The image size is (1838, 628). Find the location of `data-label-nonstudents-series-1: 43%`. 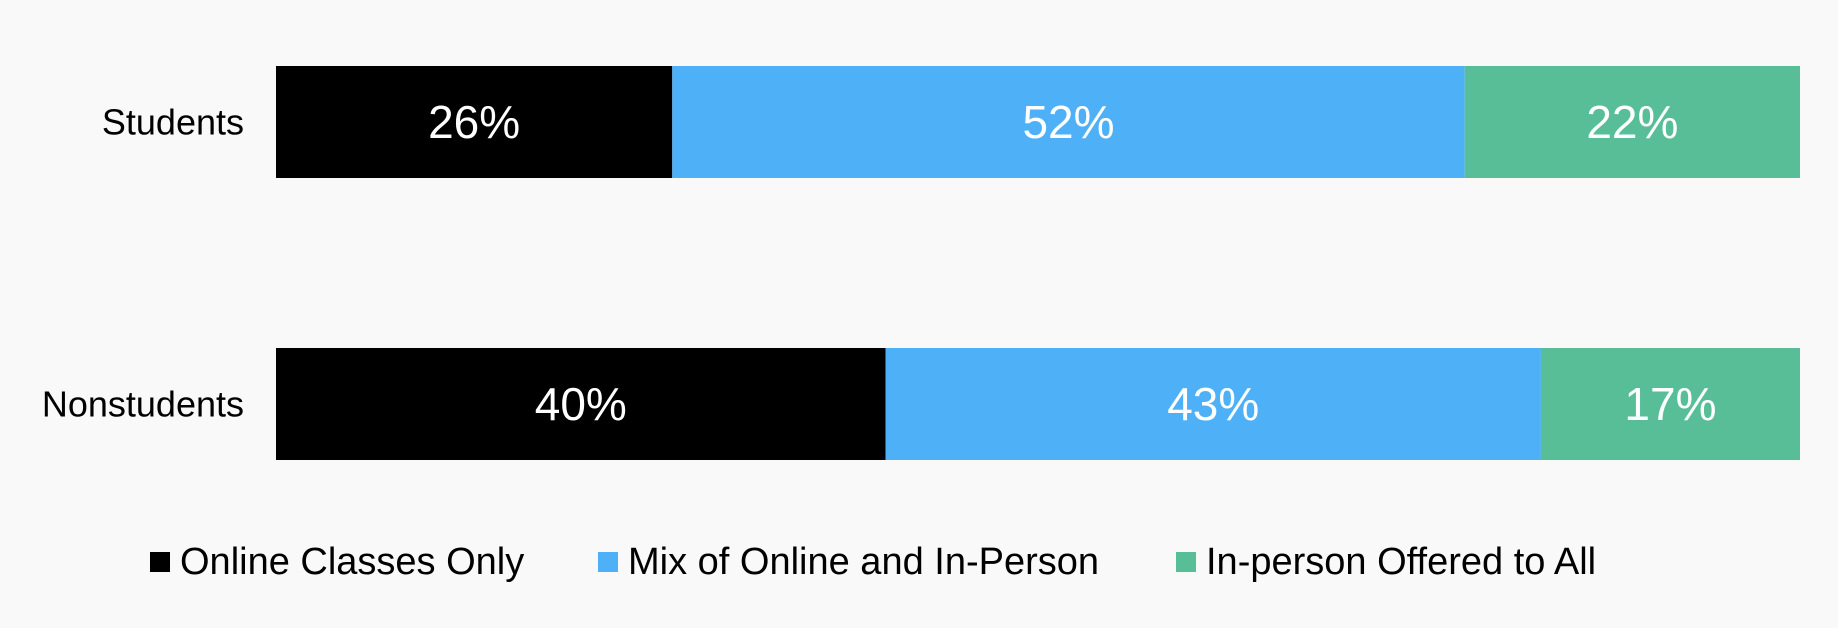

data-label-nonstudents-series-1: 43% is located at coordinates (1213, 404).